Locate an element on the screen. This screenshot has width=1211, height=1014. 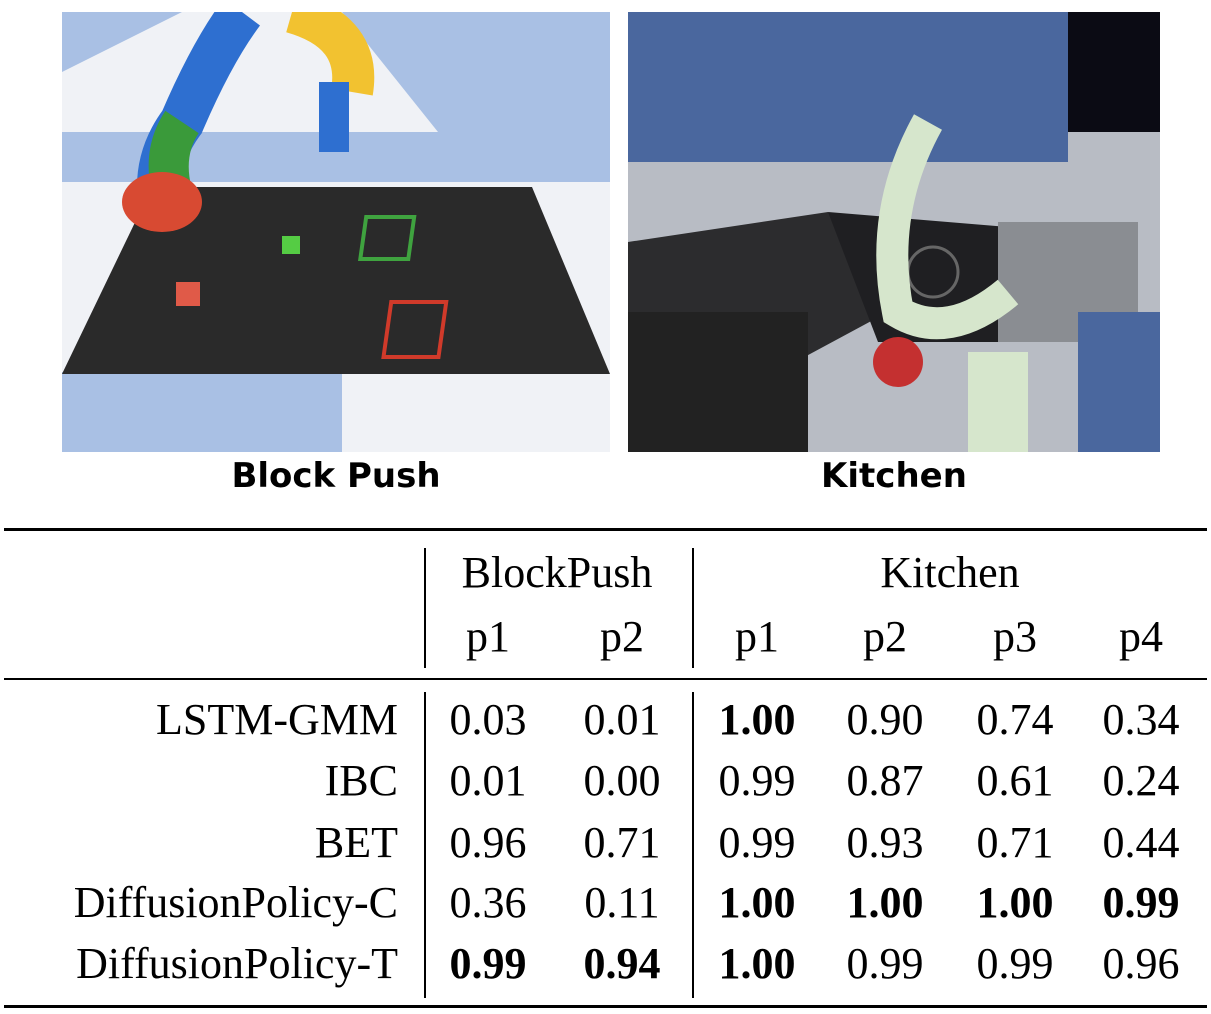
column-header: p4 is located at coordinates (1141, 636).